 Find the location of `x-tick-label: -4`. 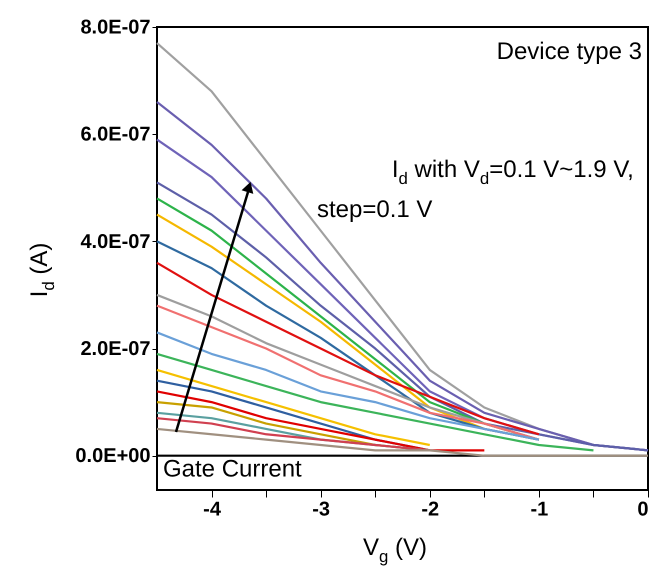

x-tick-label: -4 is located at coordinates (212, 509).